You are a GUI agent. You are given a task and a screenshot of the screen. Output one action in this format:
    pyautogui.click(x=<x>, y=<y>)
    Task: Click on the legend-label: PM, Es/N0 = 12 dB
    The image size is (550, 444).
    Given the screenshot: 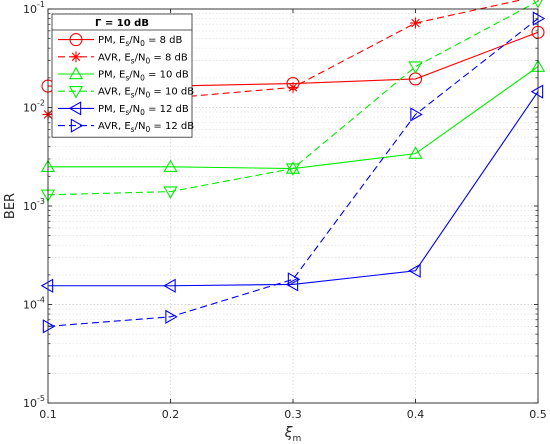 What is the action you would take?
    pyautogui.click(x=143, y=110)
    